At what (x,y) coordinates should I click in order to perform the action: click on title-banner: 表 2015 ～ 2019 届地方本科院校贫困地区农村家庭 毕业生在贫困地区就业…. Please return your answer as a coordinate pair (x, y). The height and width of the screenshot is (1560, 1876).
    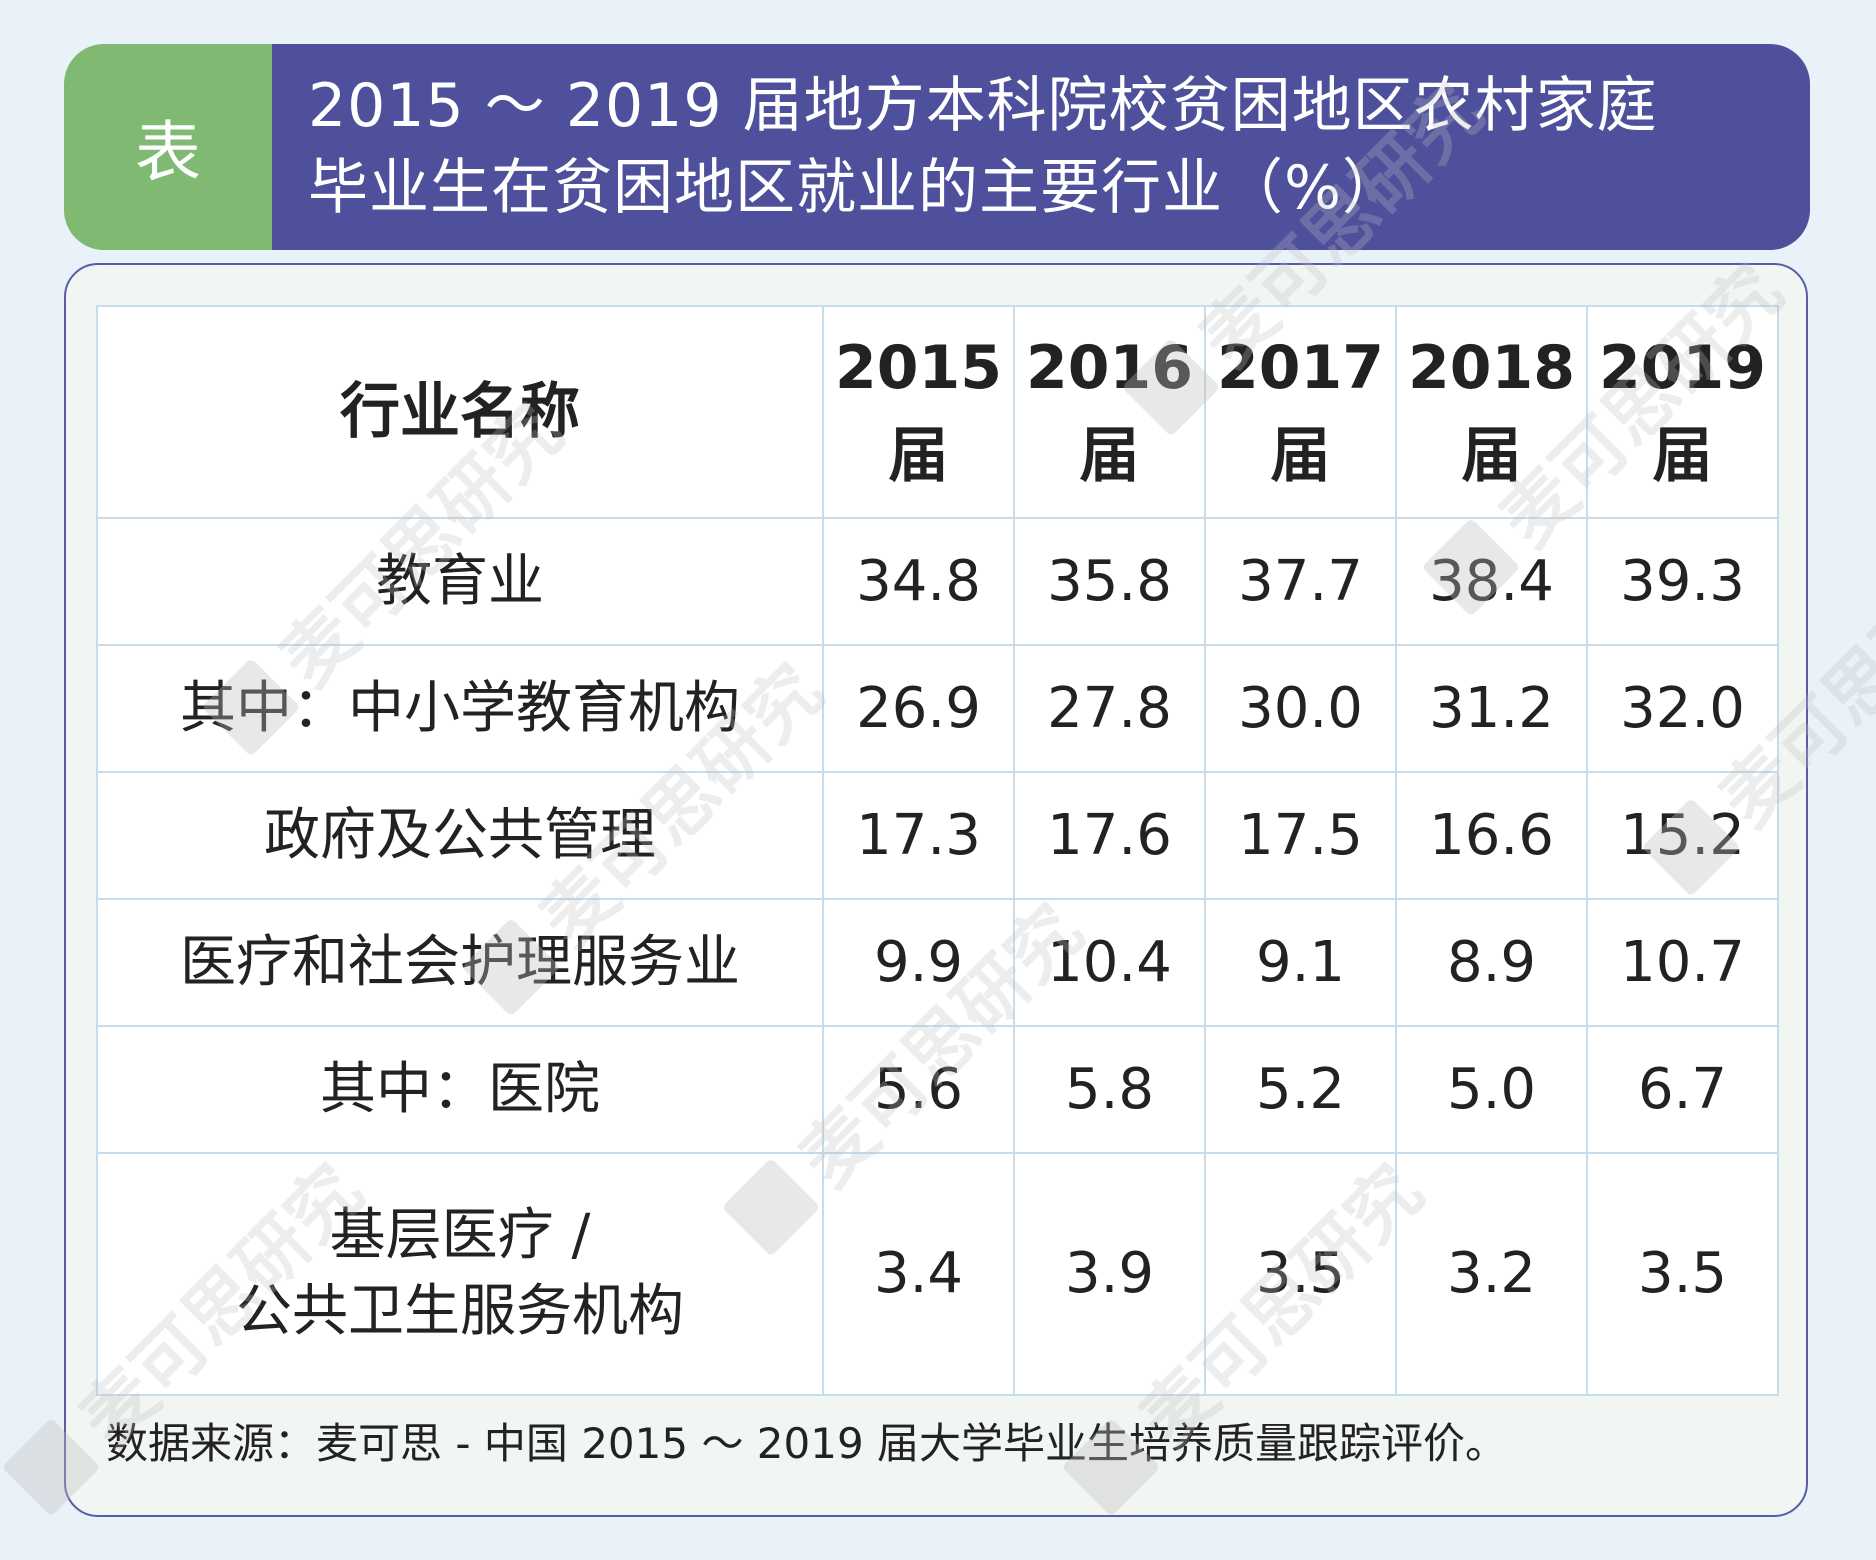
    Looking at the image, I should click on (937, 147).